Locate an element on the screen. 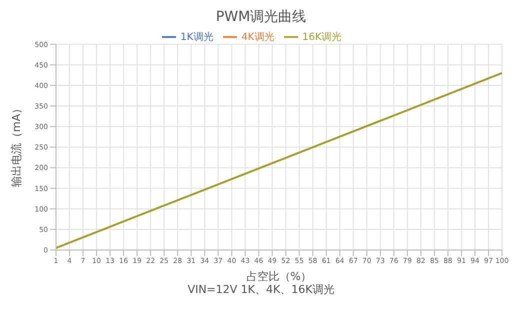  legend-label: 4K调光 is located at coordinates (257, 37).